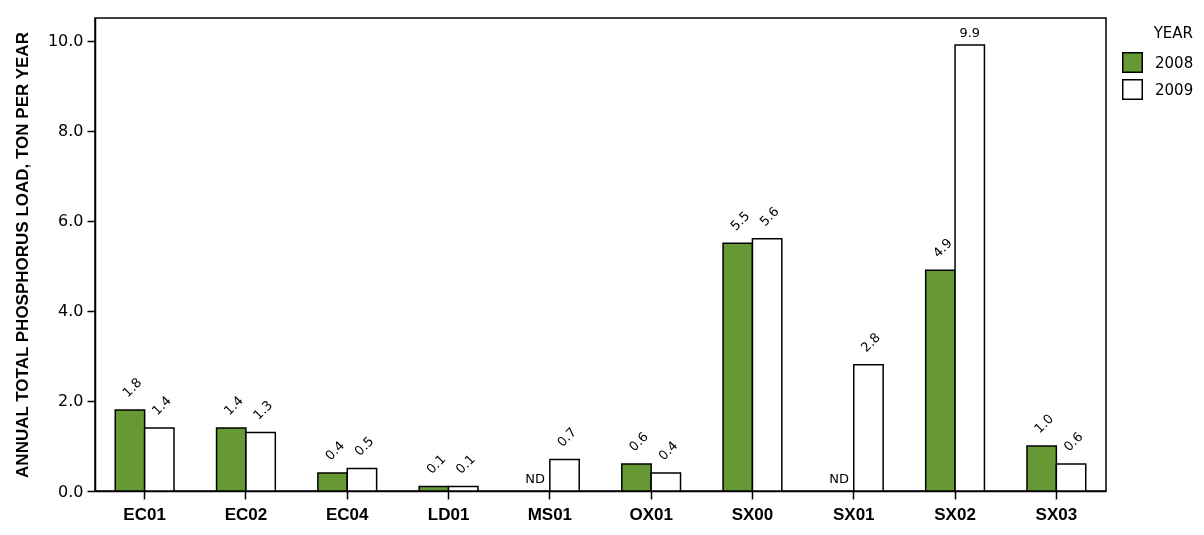 This screenshot has height=535, width=1204. I want to click on x-tick-label: LD01, so click(448, 514).